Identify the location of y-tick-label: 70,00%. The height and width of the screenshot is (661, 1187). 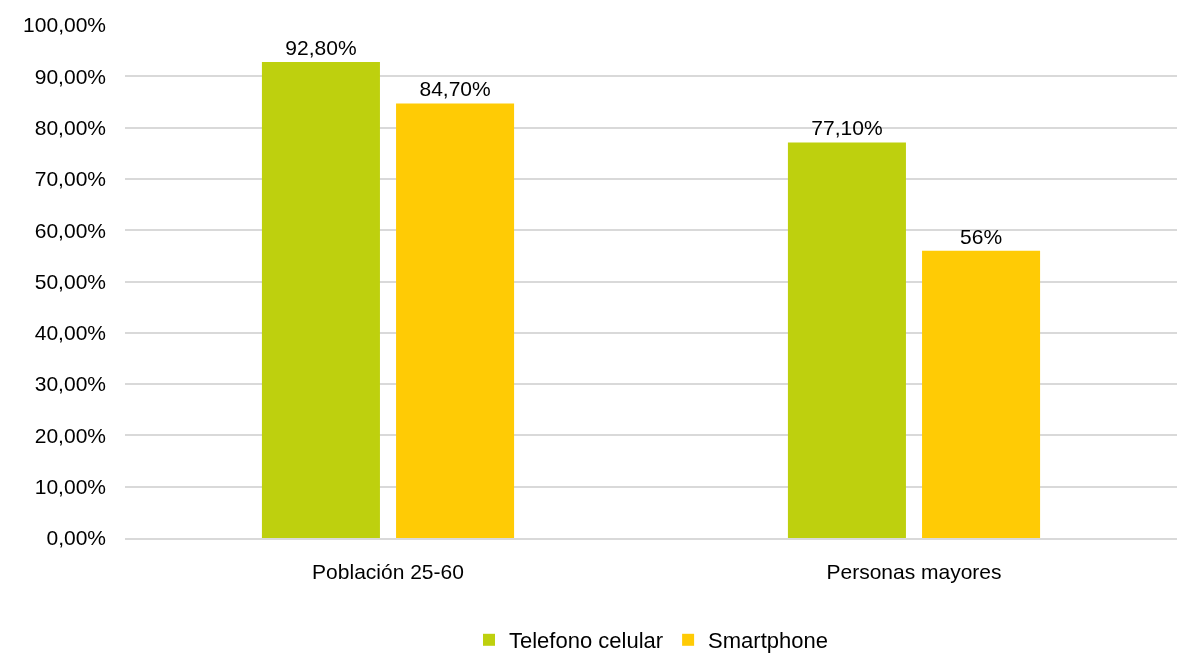
(70, 179).